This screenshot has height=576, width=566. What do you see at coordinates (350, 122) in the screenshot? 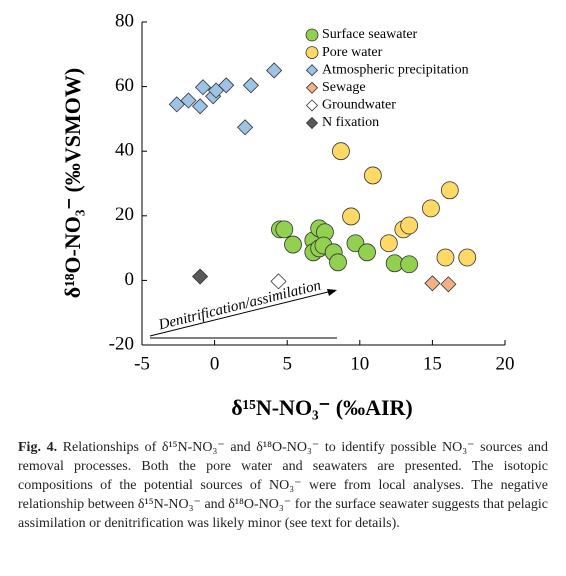
I see `legend-label: N fixation` at bounding box center [350, 122].